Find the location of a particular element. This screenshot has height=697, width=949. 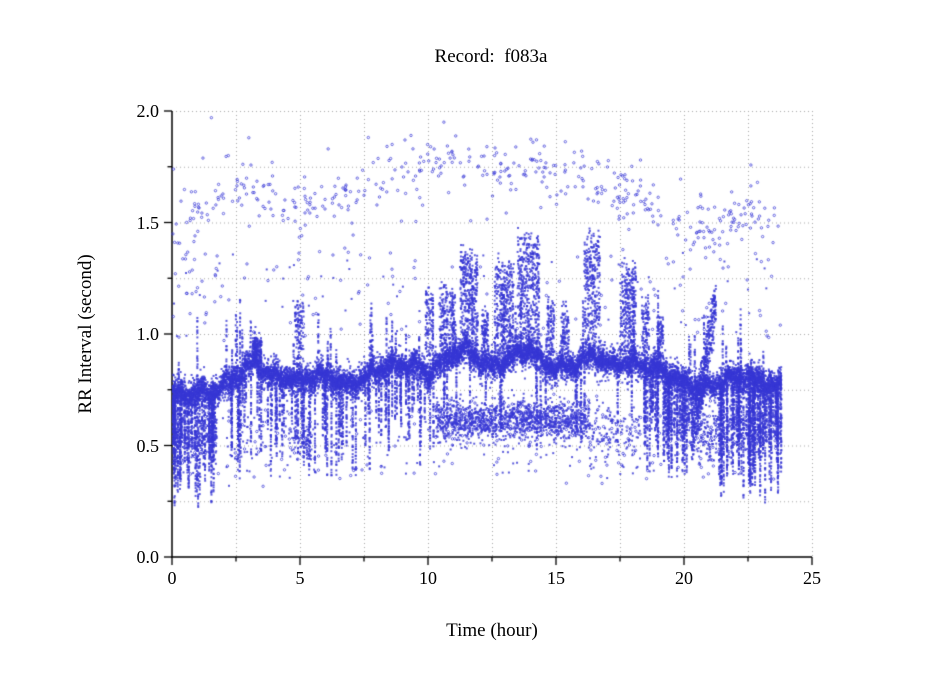

x-axis-label: Time (hour) is located at coordinates (492, 630).